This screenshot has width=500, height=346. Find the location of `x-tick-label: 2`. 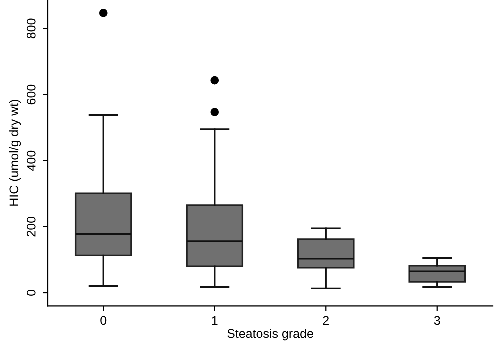

x-tick-label: 2 is located at coordinates (326, 320).